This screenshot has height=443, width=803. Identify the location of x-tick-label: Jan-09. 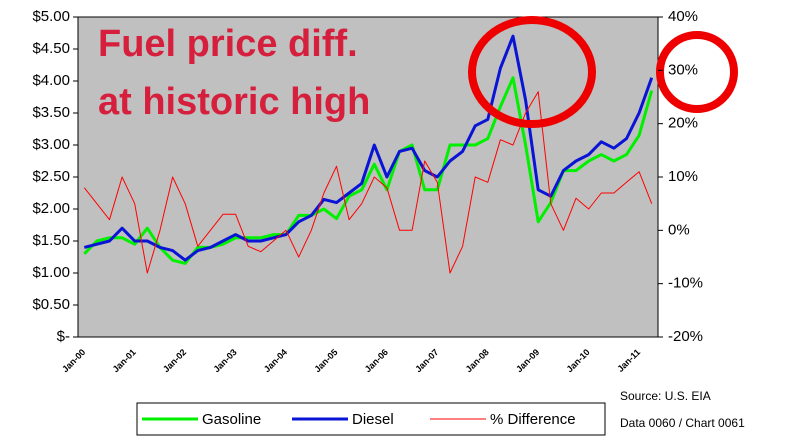
(527, 360).